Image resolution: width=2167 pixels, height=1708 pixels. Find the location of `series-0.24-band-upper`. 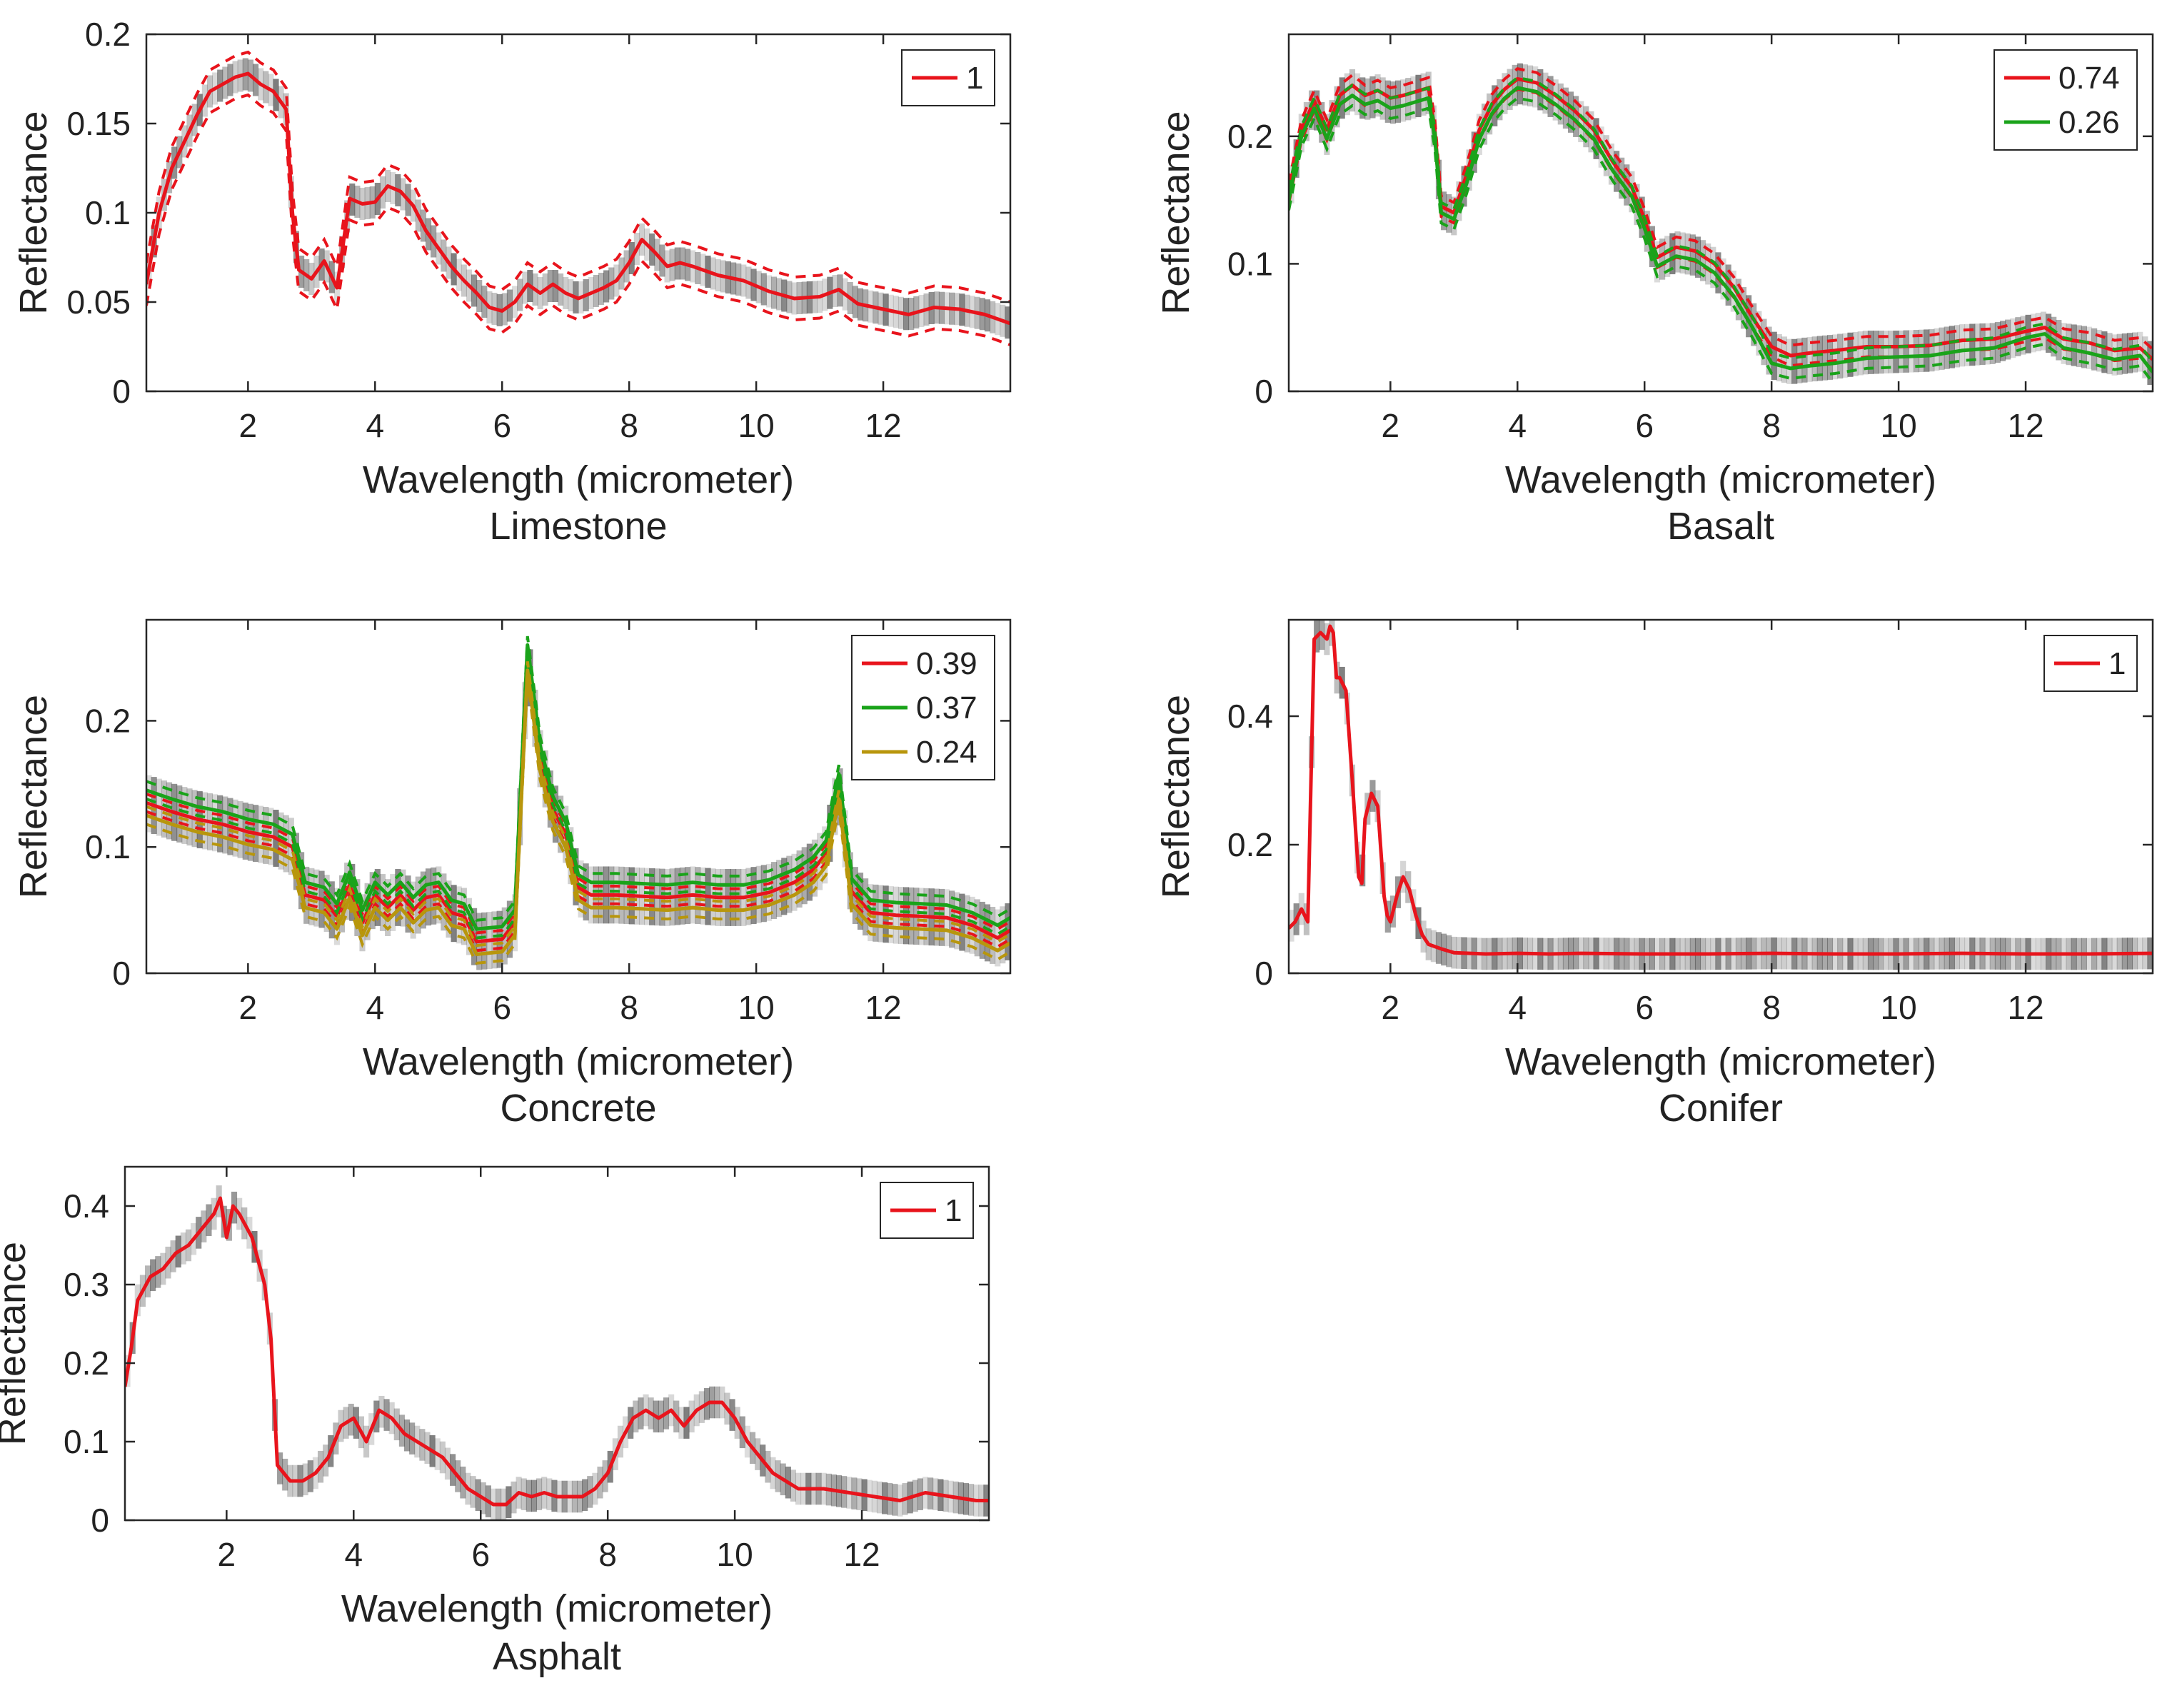

series-0.24-band-upper is located at coordinates (578, 804).